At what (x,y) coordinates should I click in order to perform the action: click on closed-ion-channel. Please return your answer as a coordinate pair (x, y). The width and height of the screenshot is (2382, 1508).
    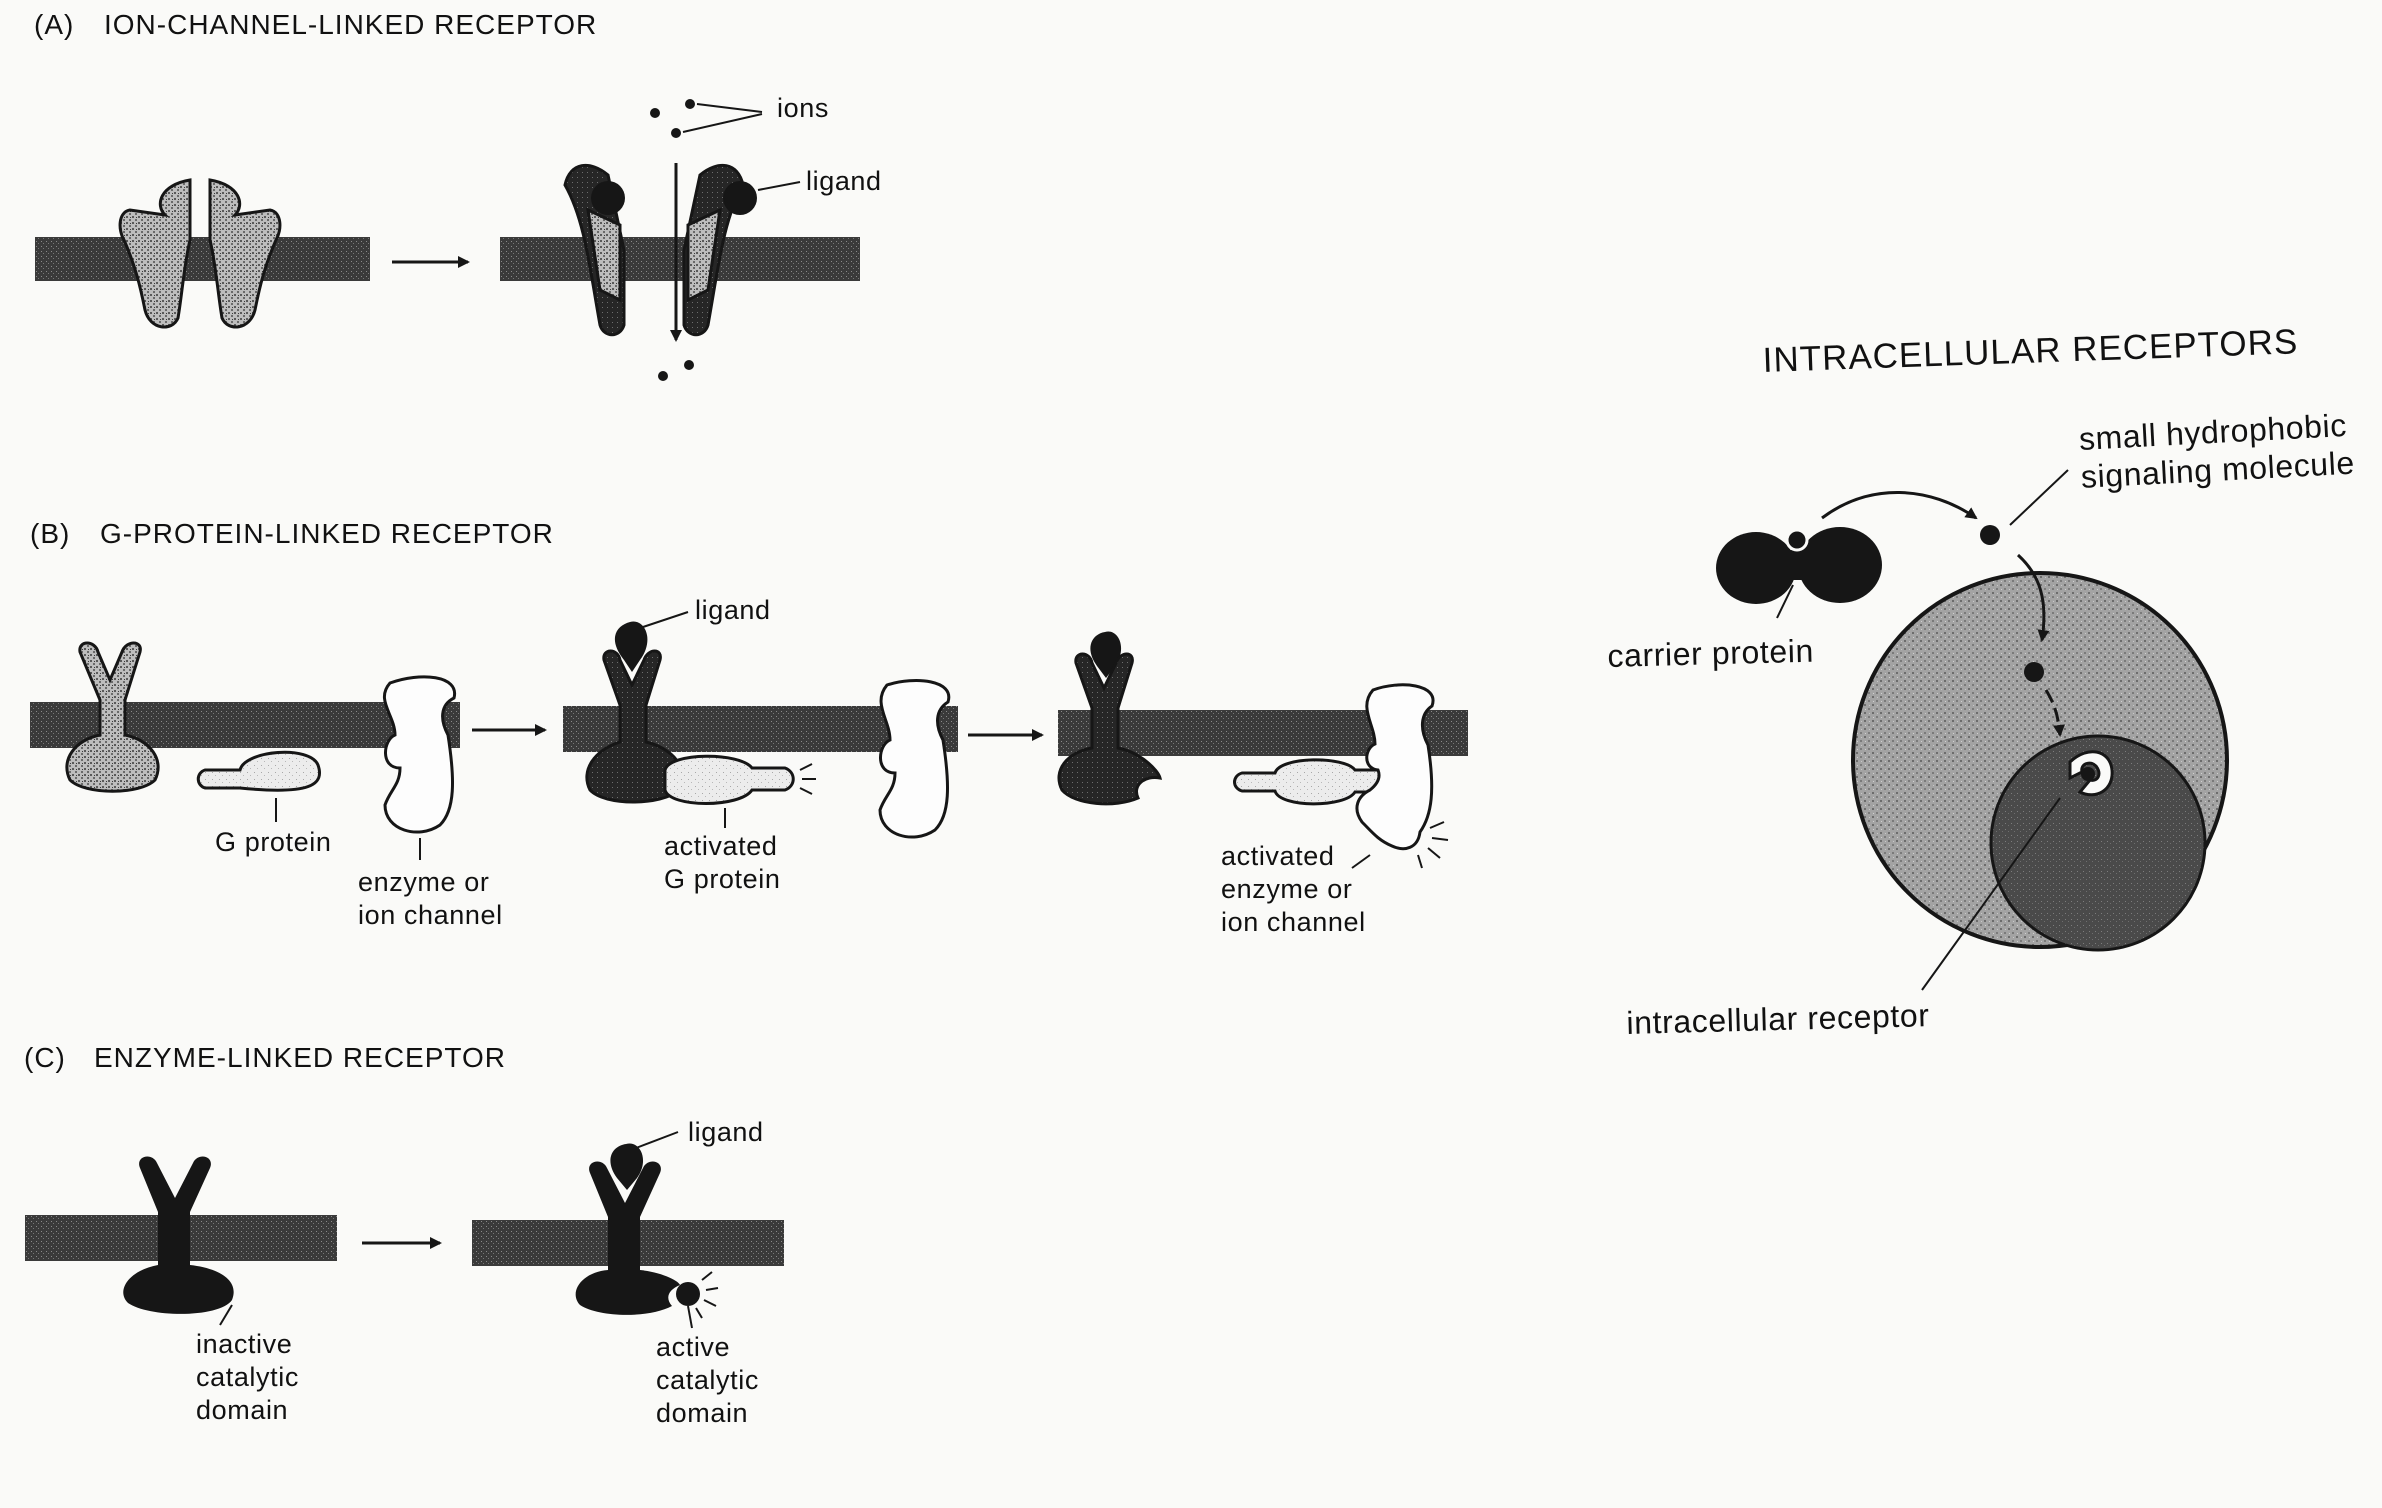
    Looking at the image, I should click on (200, 253).